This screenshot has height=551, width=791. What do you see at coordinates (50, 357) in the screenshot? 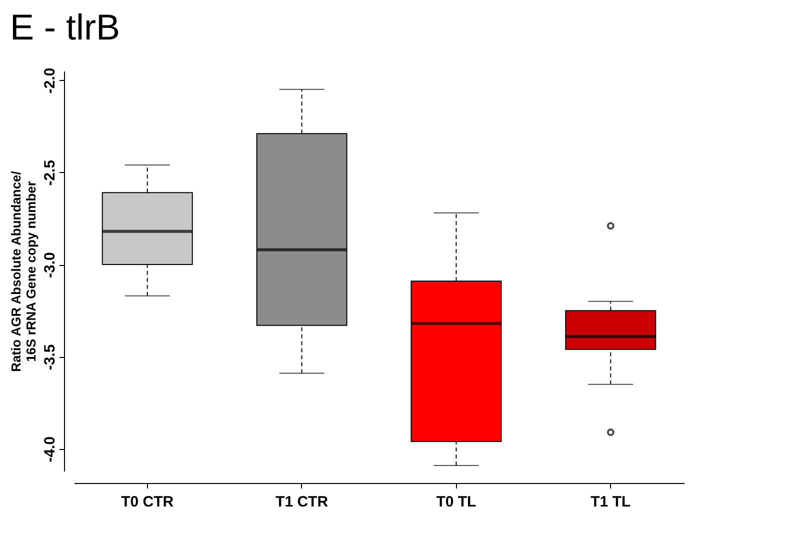
I see `y-tick-label: -3.5` at bounding box center [50, 357].